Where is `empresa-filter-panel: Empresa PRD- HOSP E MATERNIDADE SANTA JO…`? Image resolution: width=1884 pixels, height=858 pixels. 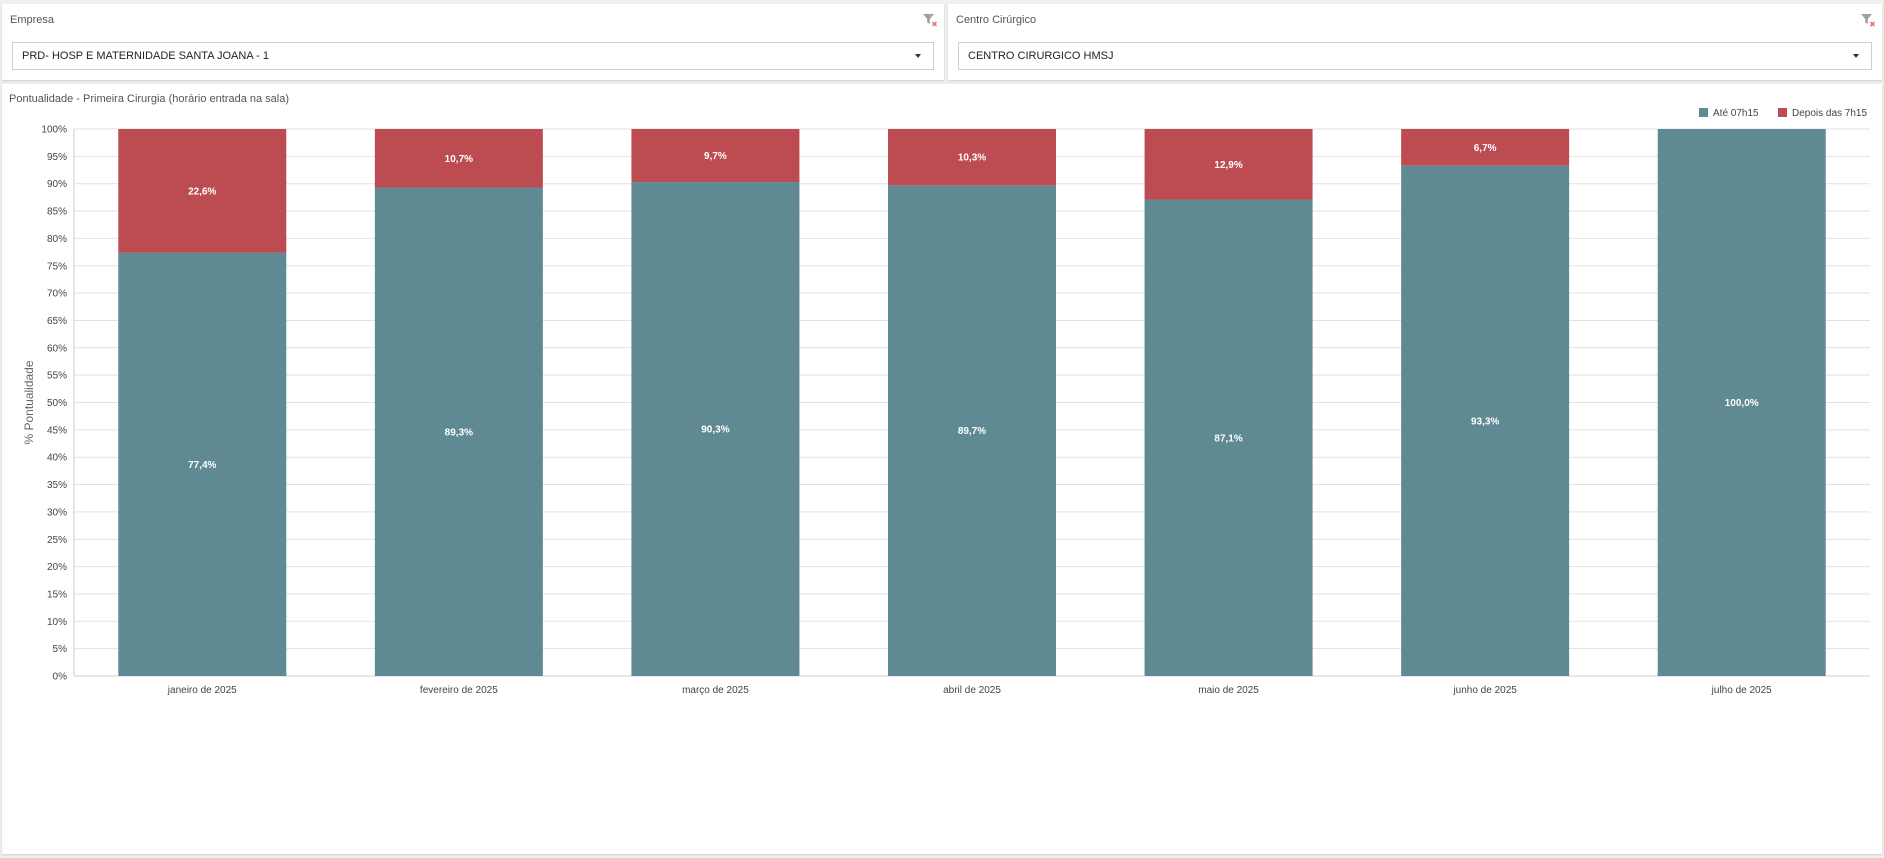
empresa-filter-panel: Empresa PRD- HOSP E MATERNIDADE SANTA JO… is located at coordinates (473, 42).